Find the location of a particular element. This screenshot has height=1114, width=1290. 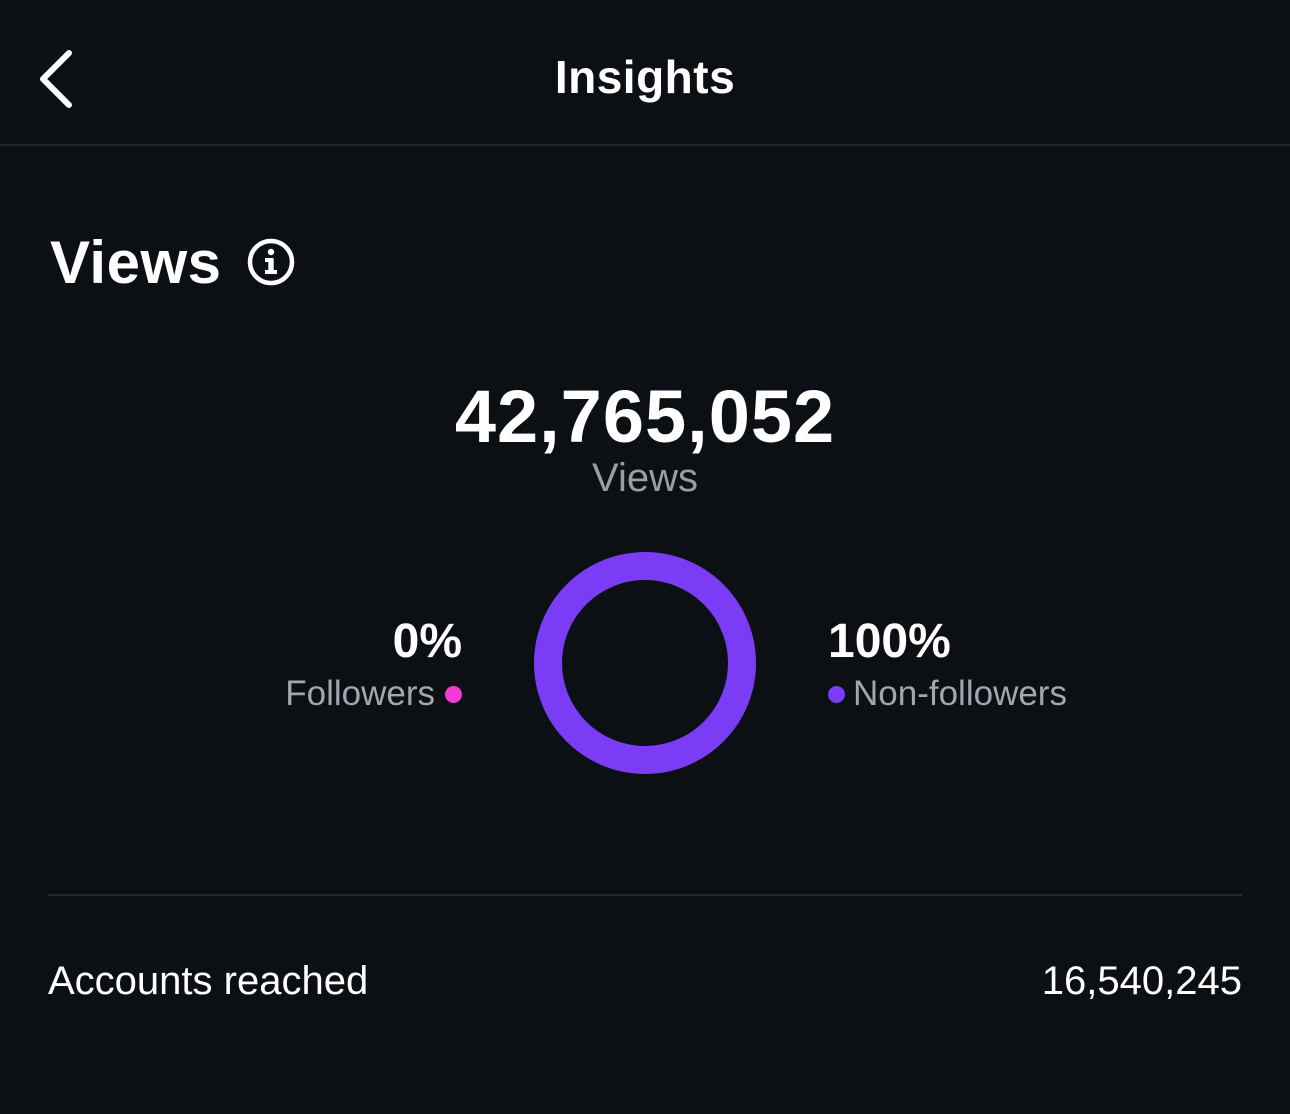

top-bar: Insights is located at coordinates (645, 73).